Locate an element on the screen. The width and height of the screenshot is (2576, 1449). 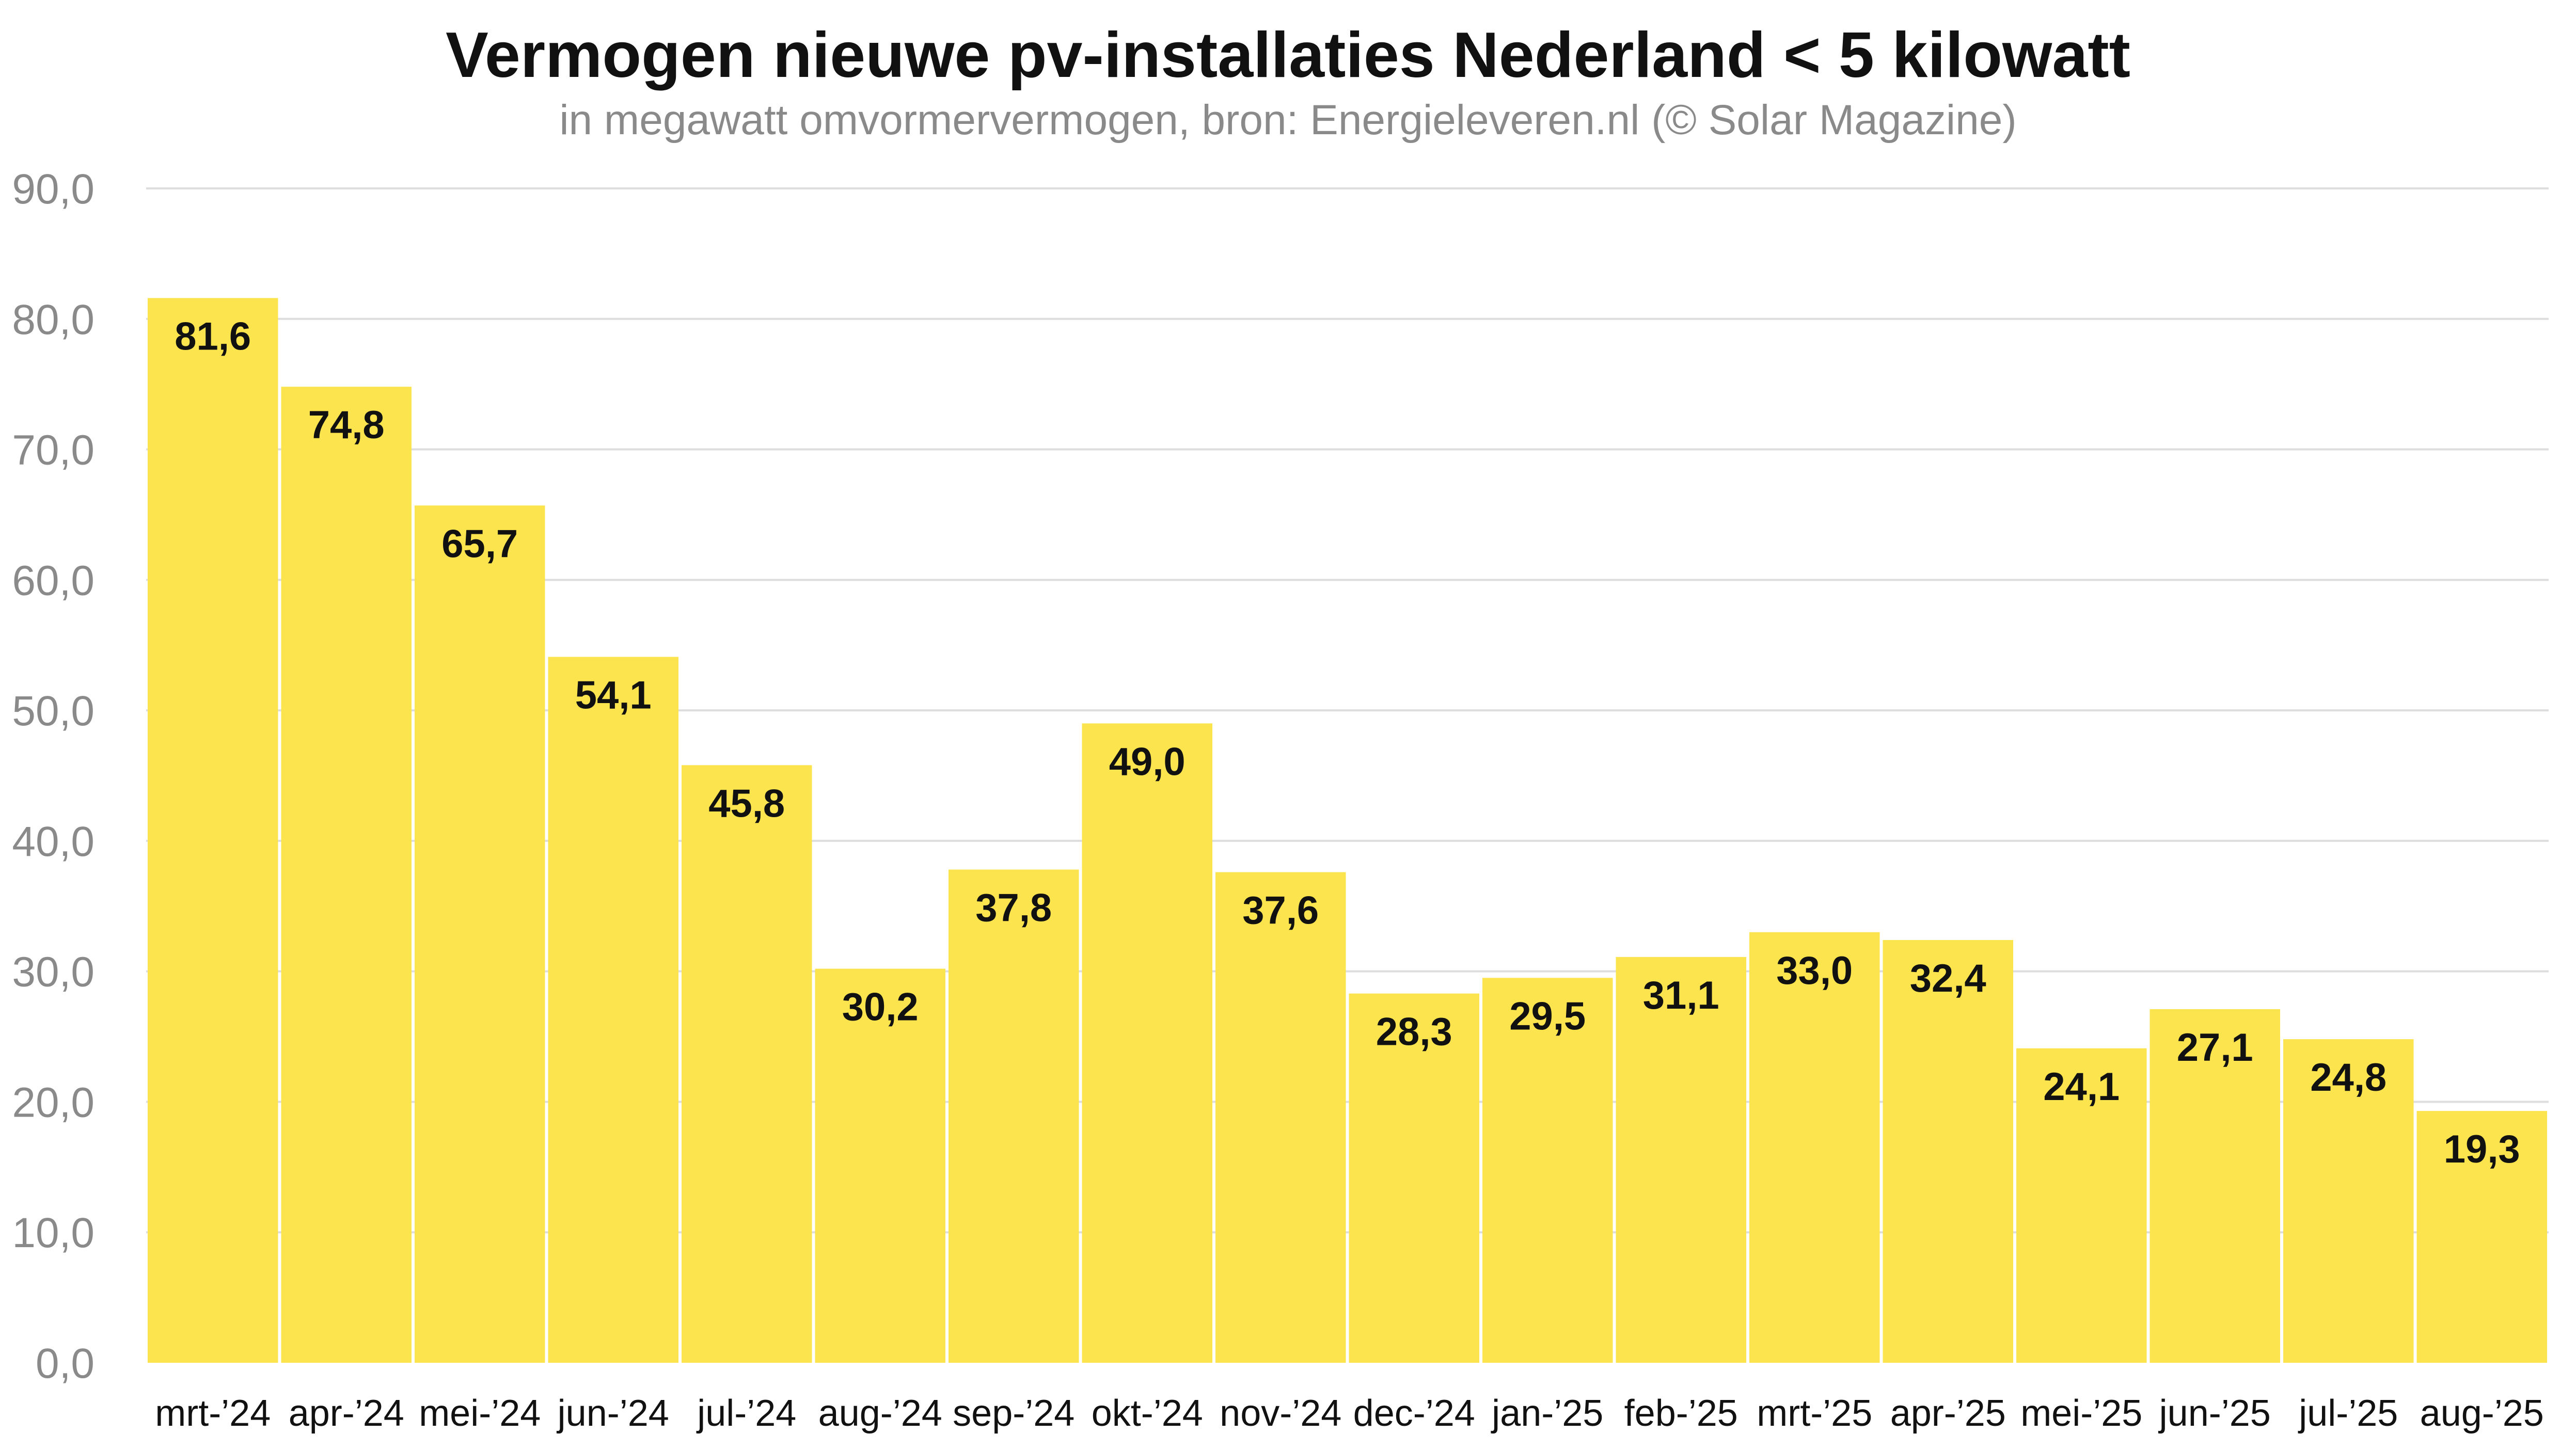
value-label: 37,8 is located at coordinates (1013, 908).